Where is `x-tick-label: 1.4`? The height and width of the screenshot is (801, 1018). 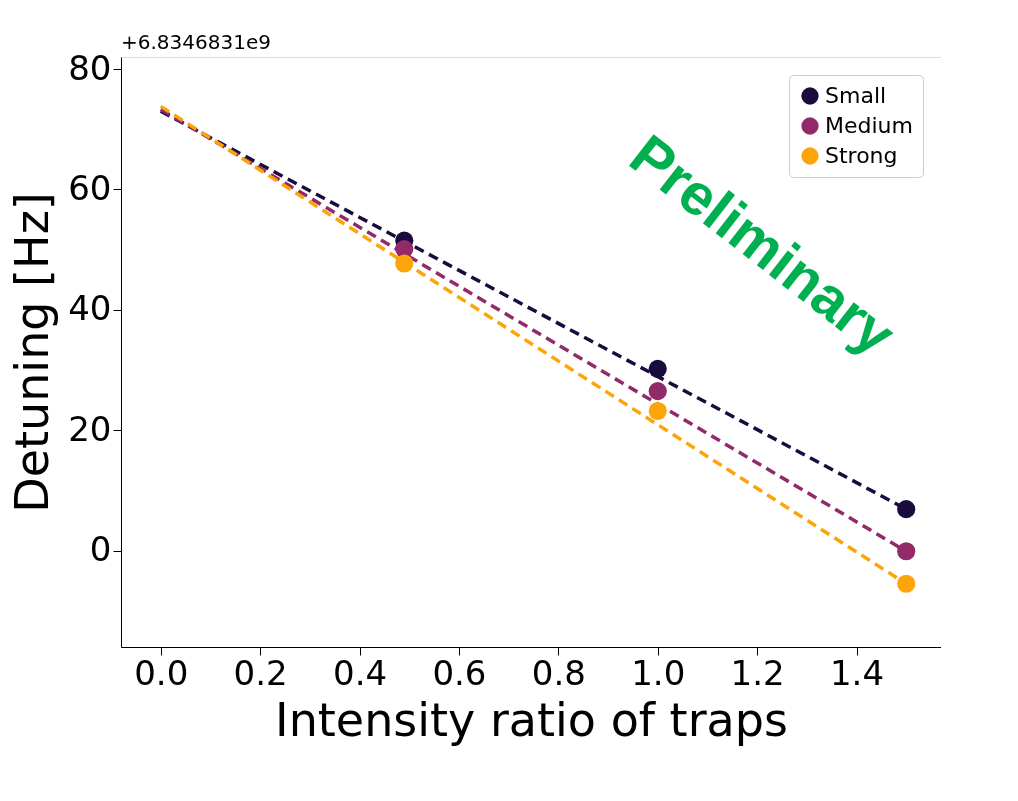 x-tick-label: 1.4 is located at coordinates (857, 672).